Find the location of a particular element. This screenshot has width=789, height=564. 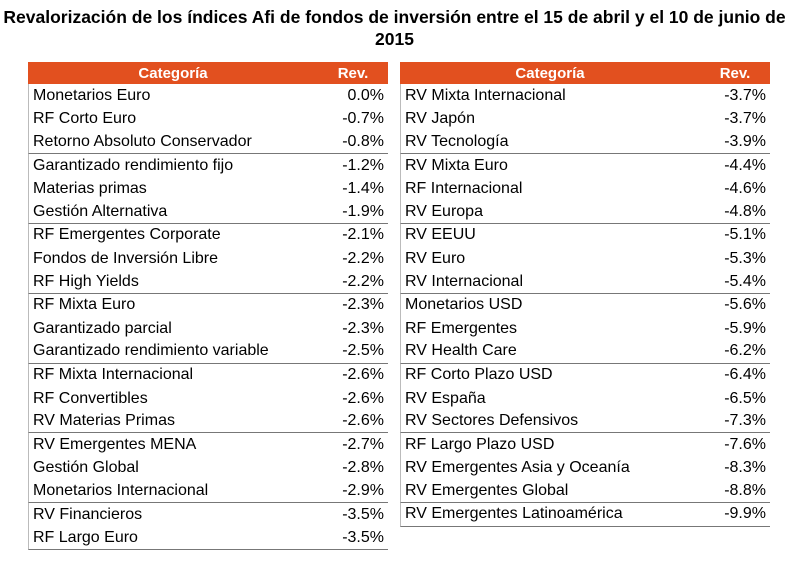

table-row: RV Materias Primas -2.6% is located at coordinates (208, 422).